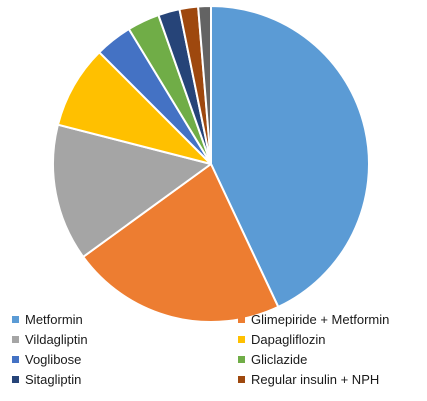 Image resolution: width=427 pixels, height=401 pixels. What do you see at coordinates (288, 339) in the screenshot?
I see `legend-label-dapagliflozin: Dapagliflozin` at bounding box center [288, 339].